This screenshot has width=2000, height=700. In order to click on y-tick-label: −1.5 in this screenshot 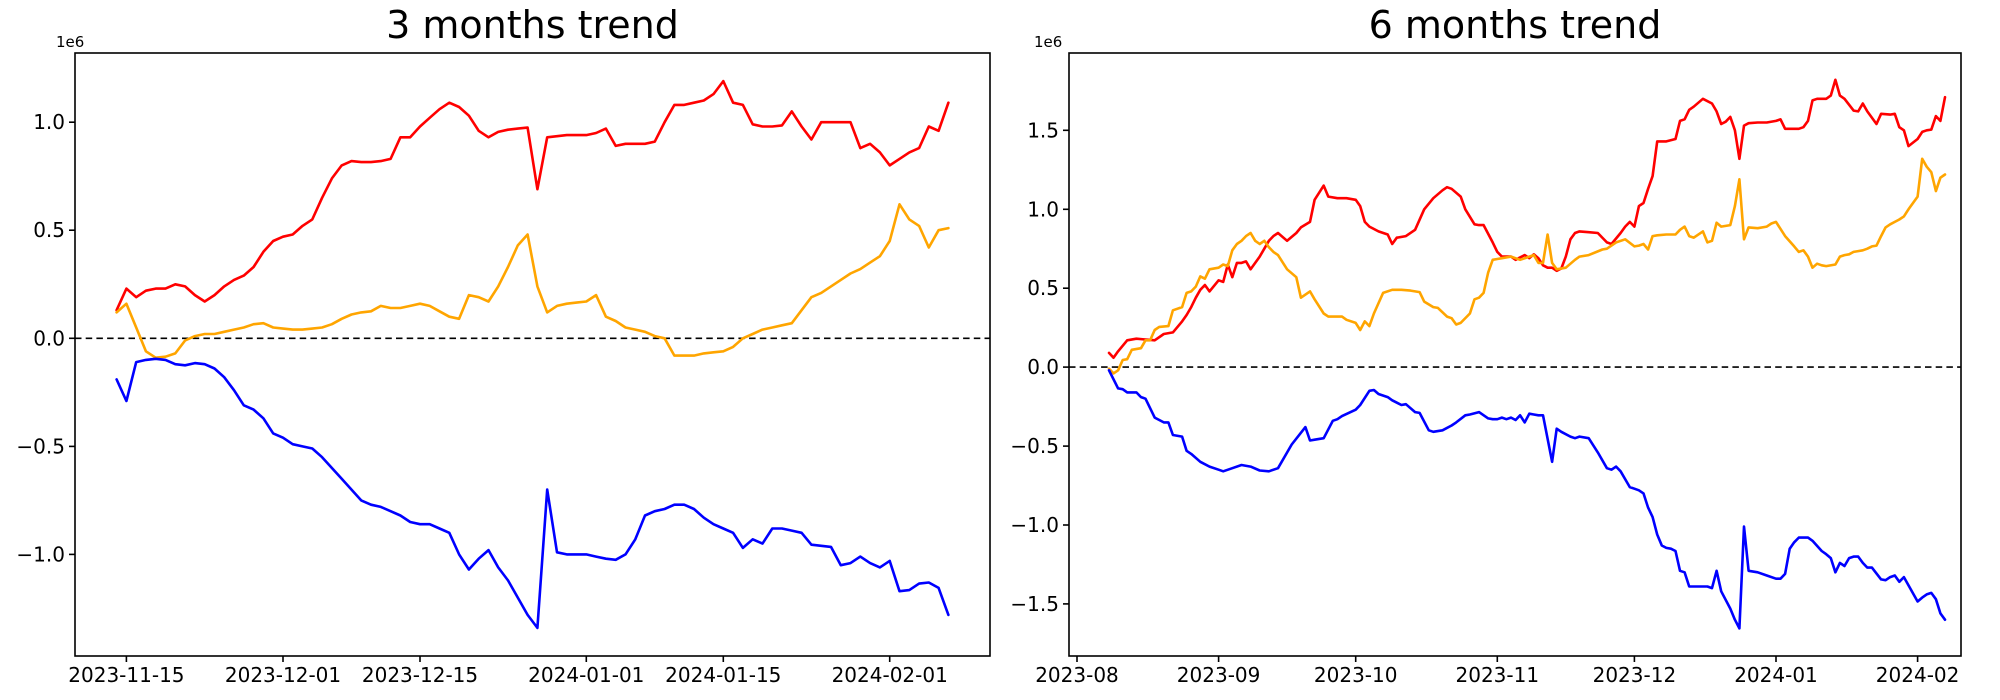, I will do `click(1034, 604)`.